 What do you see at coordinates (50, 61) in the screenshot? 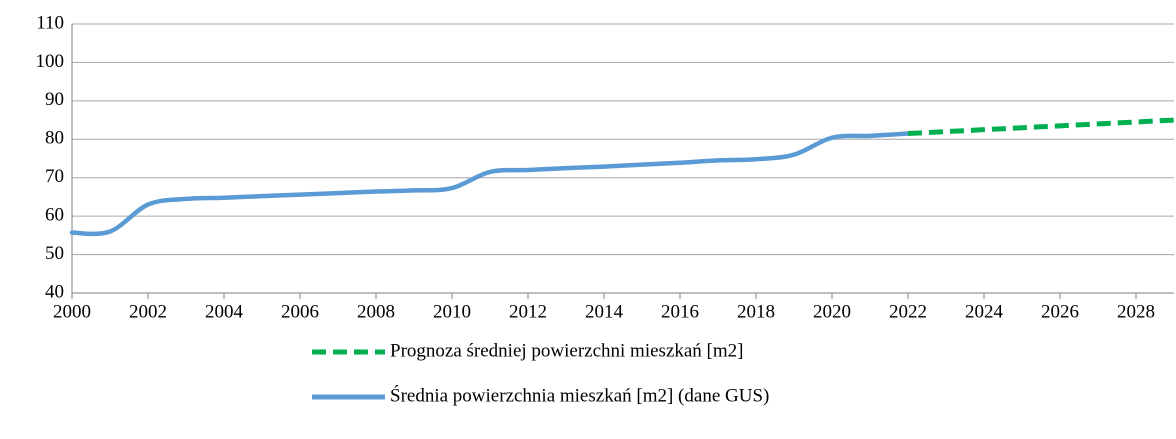
I see `y-tick-label: 100` at bounding box center [50, 61].